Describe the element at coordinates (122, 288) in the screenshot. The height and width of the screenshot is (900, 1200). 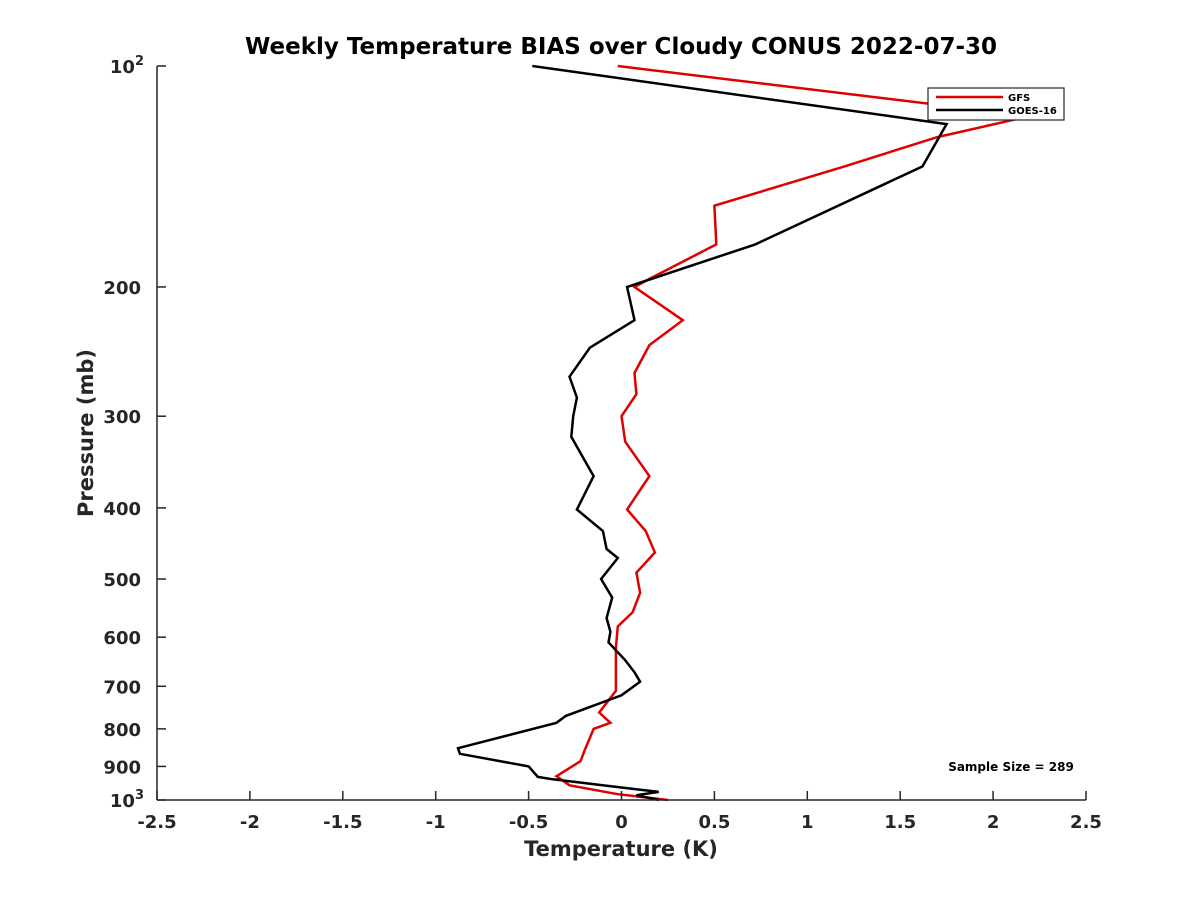
I see `y-tick-label: 200` at that location.